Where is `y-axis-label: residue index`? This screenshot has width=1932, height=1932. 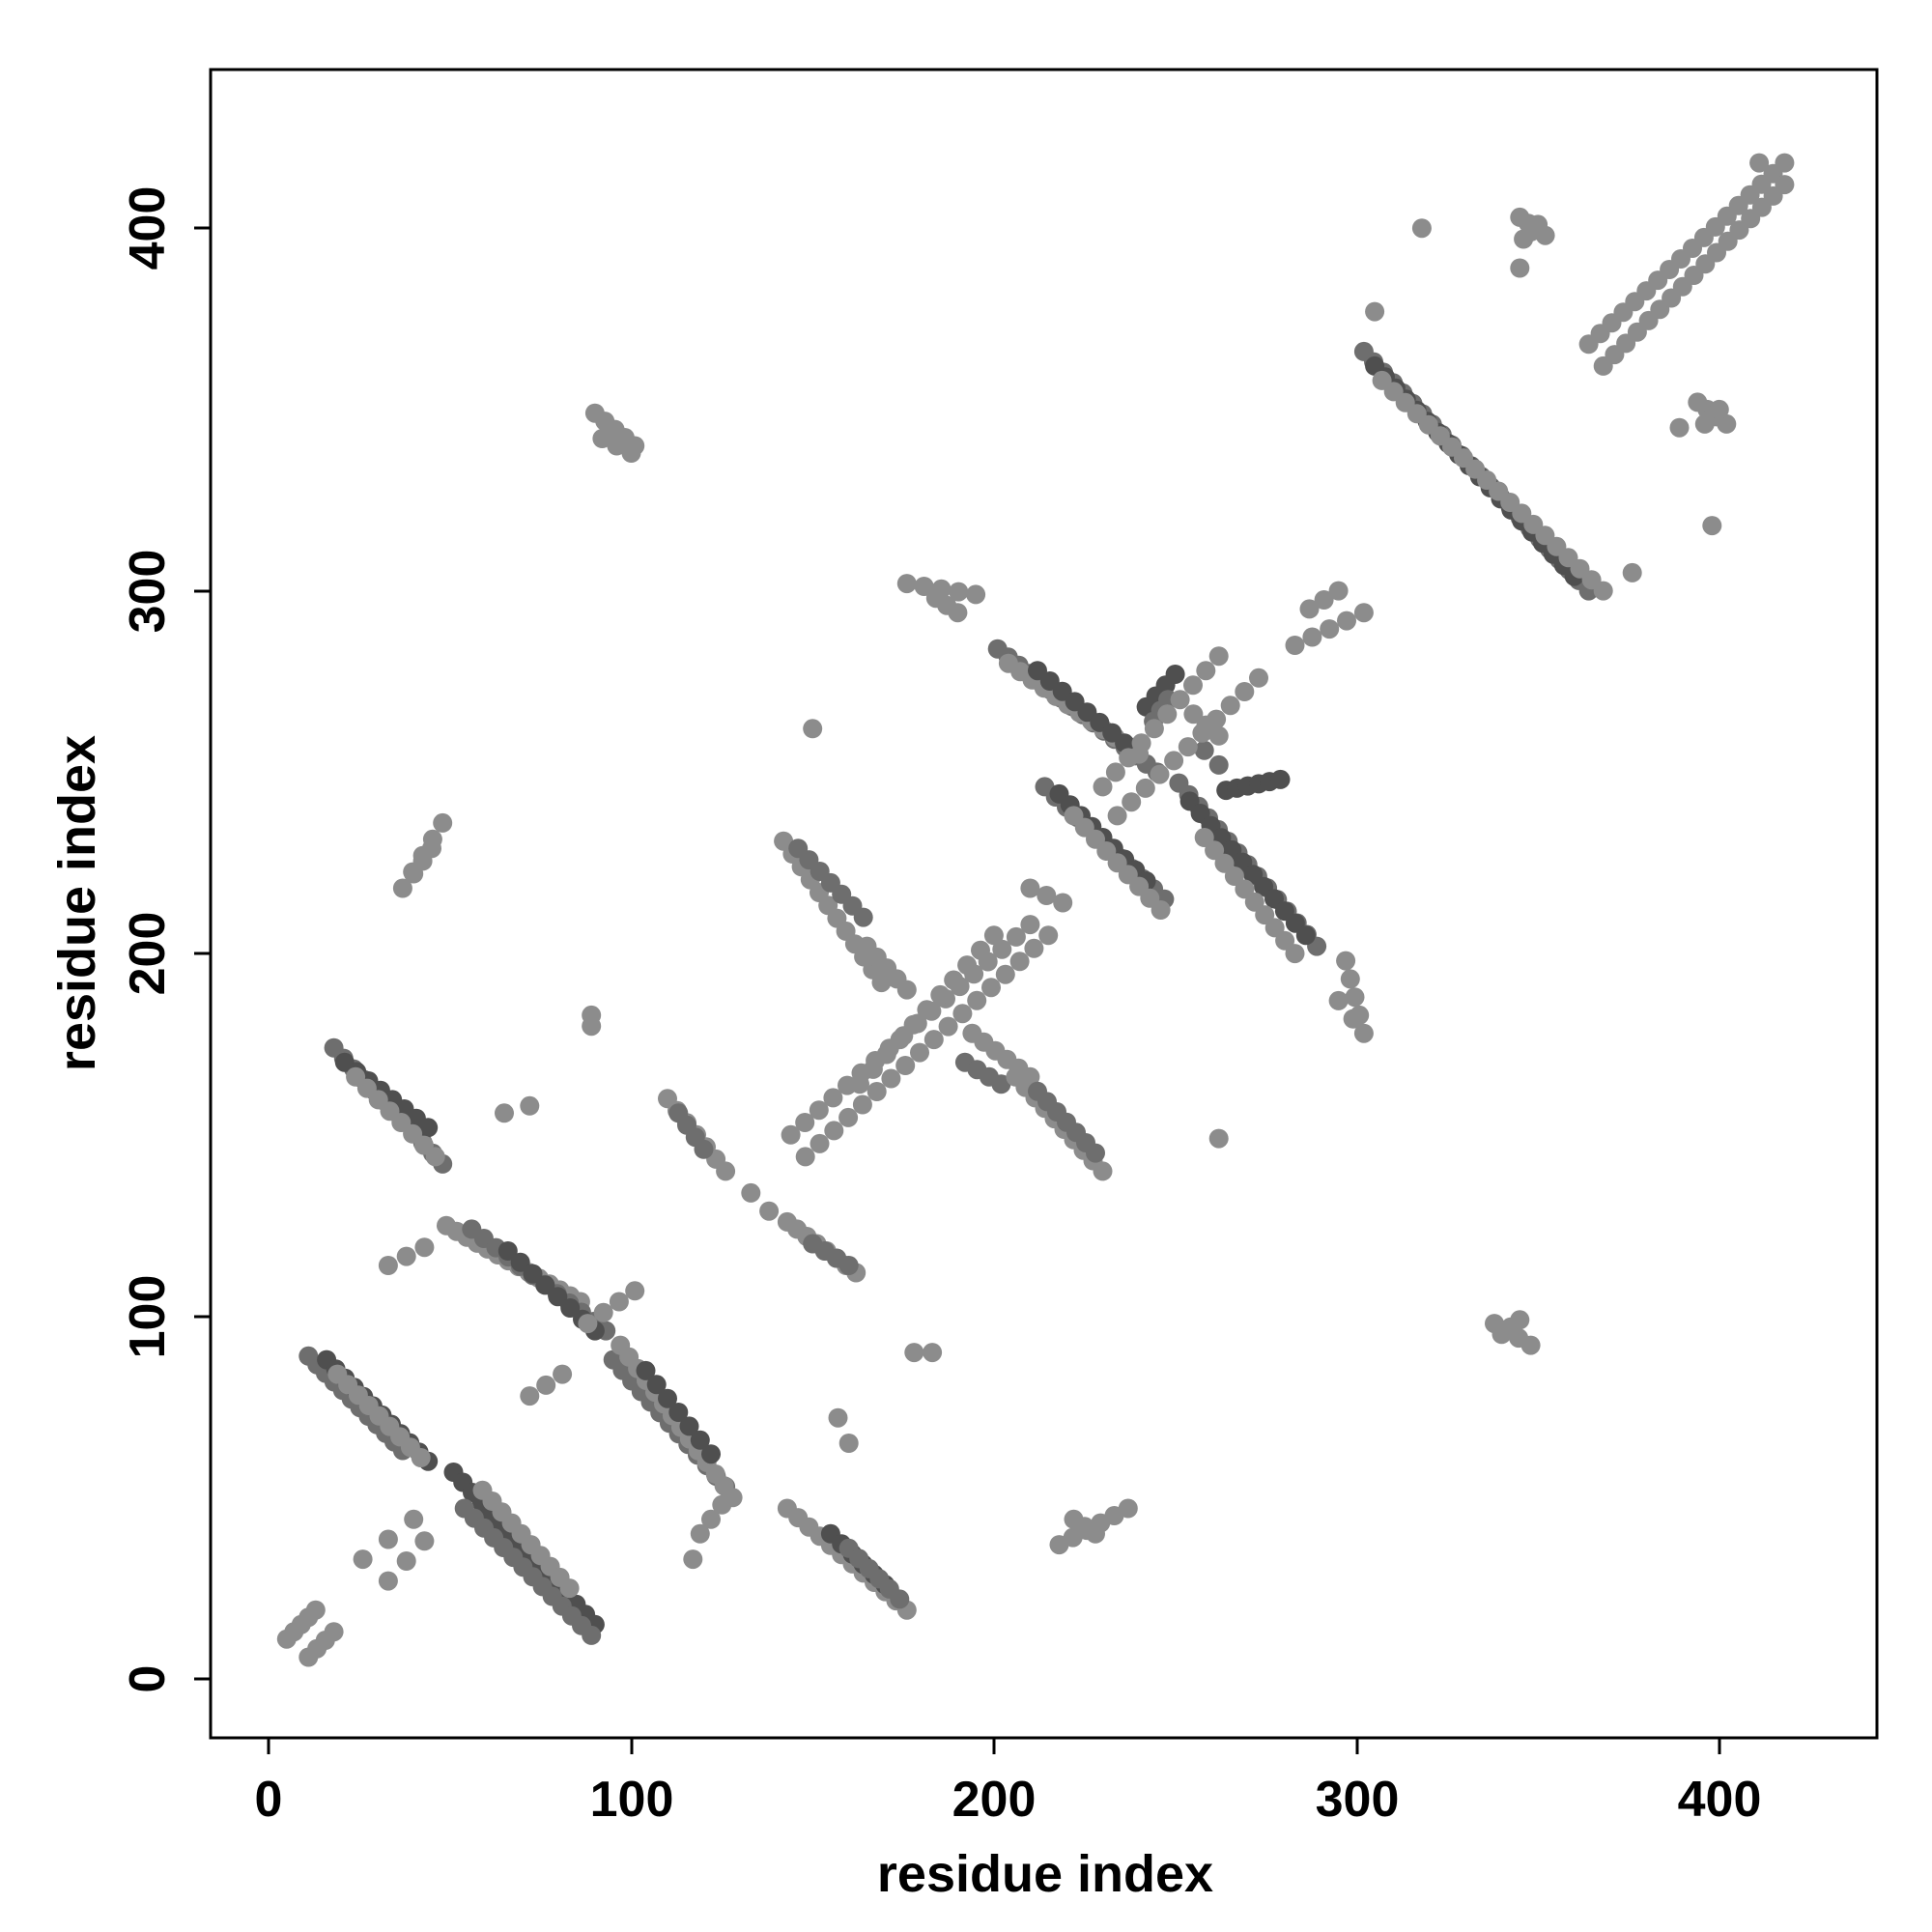
y-axis-label: residue index is located at coordinates (77, 903).